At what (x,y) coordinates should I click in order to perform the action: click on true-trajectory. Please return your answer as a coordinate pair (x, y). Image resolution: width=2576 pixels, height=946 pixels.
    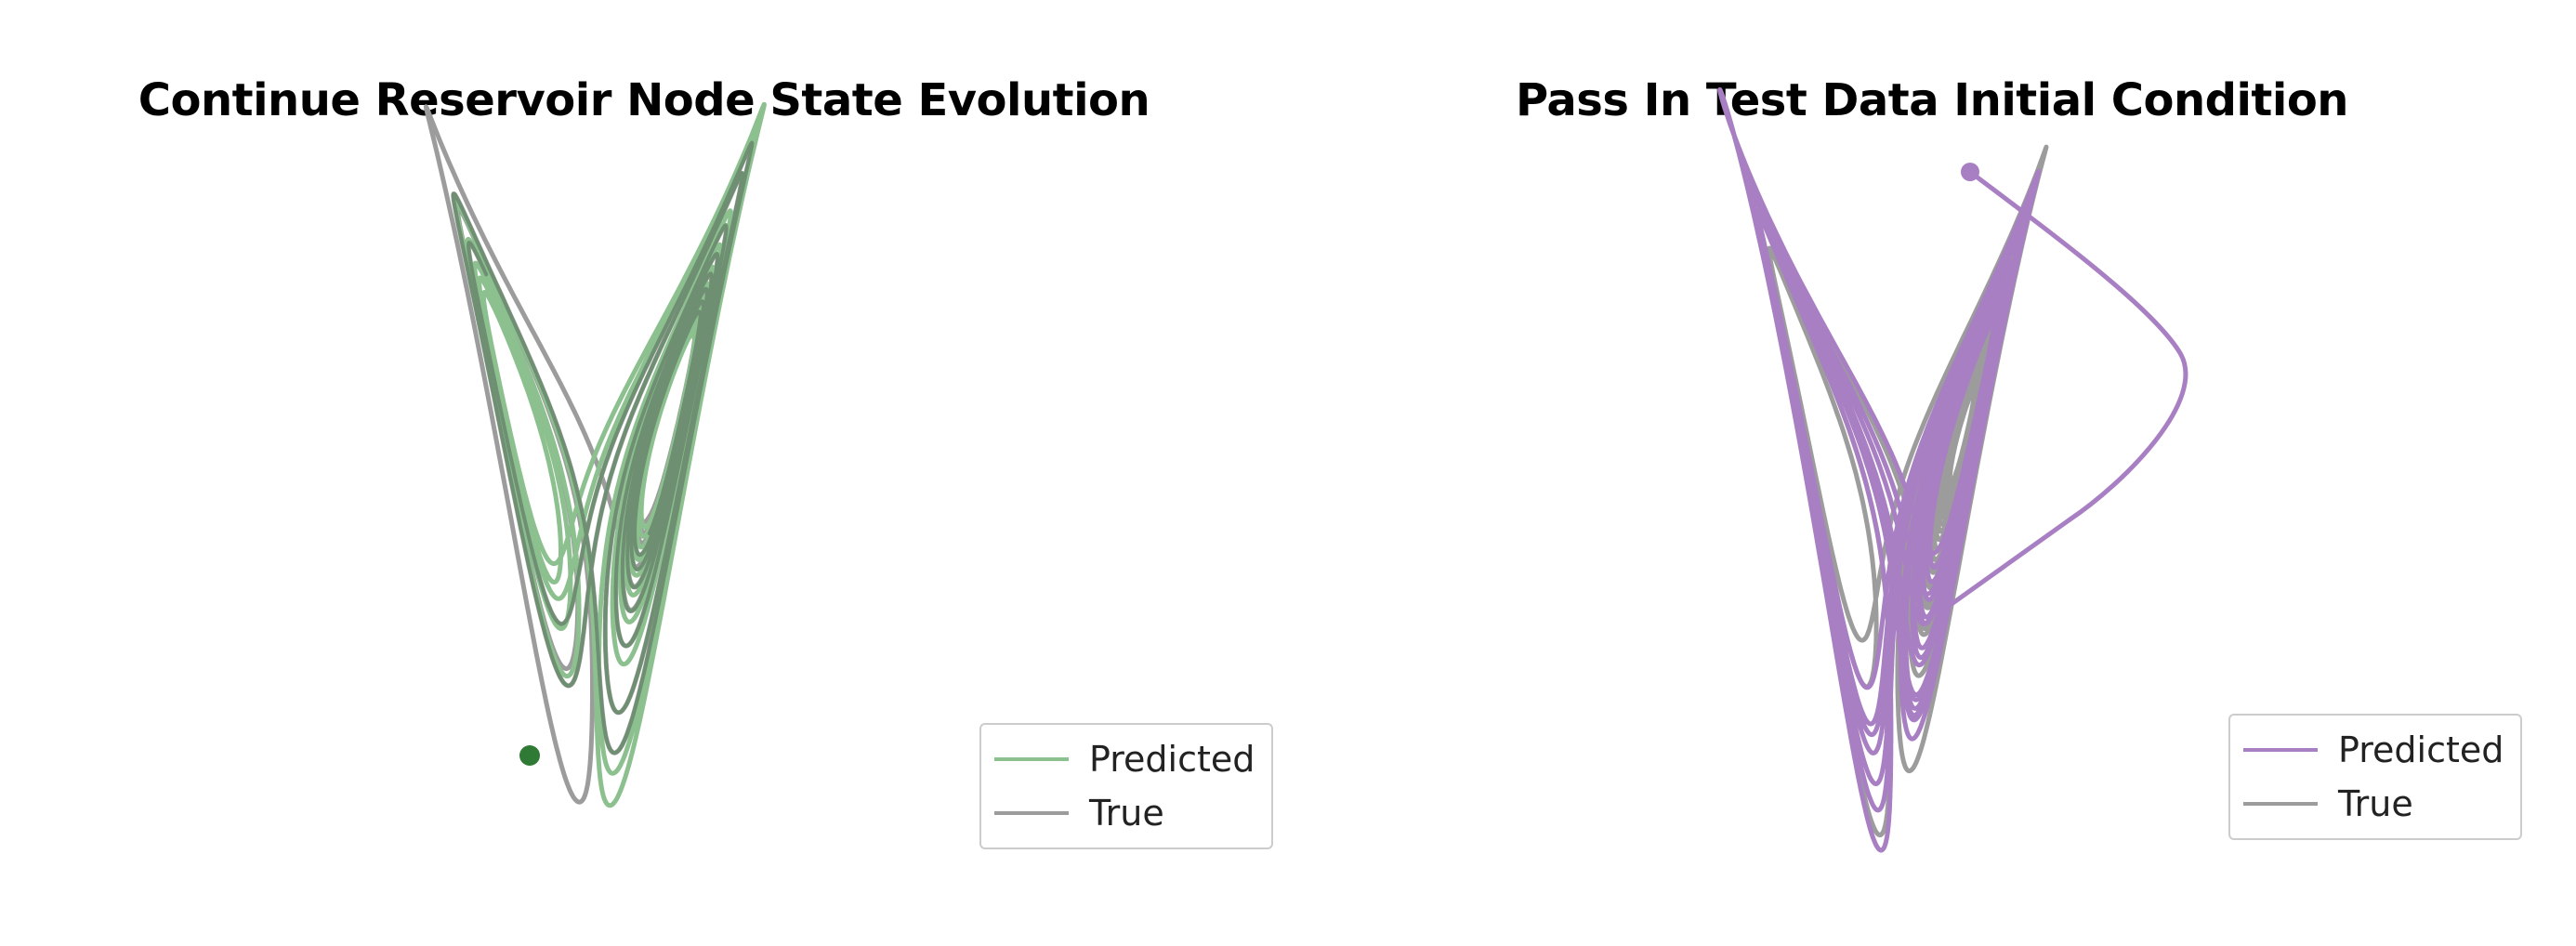
    Looking at the image, I should click on (589, 454).